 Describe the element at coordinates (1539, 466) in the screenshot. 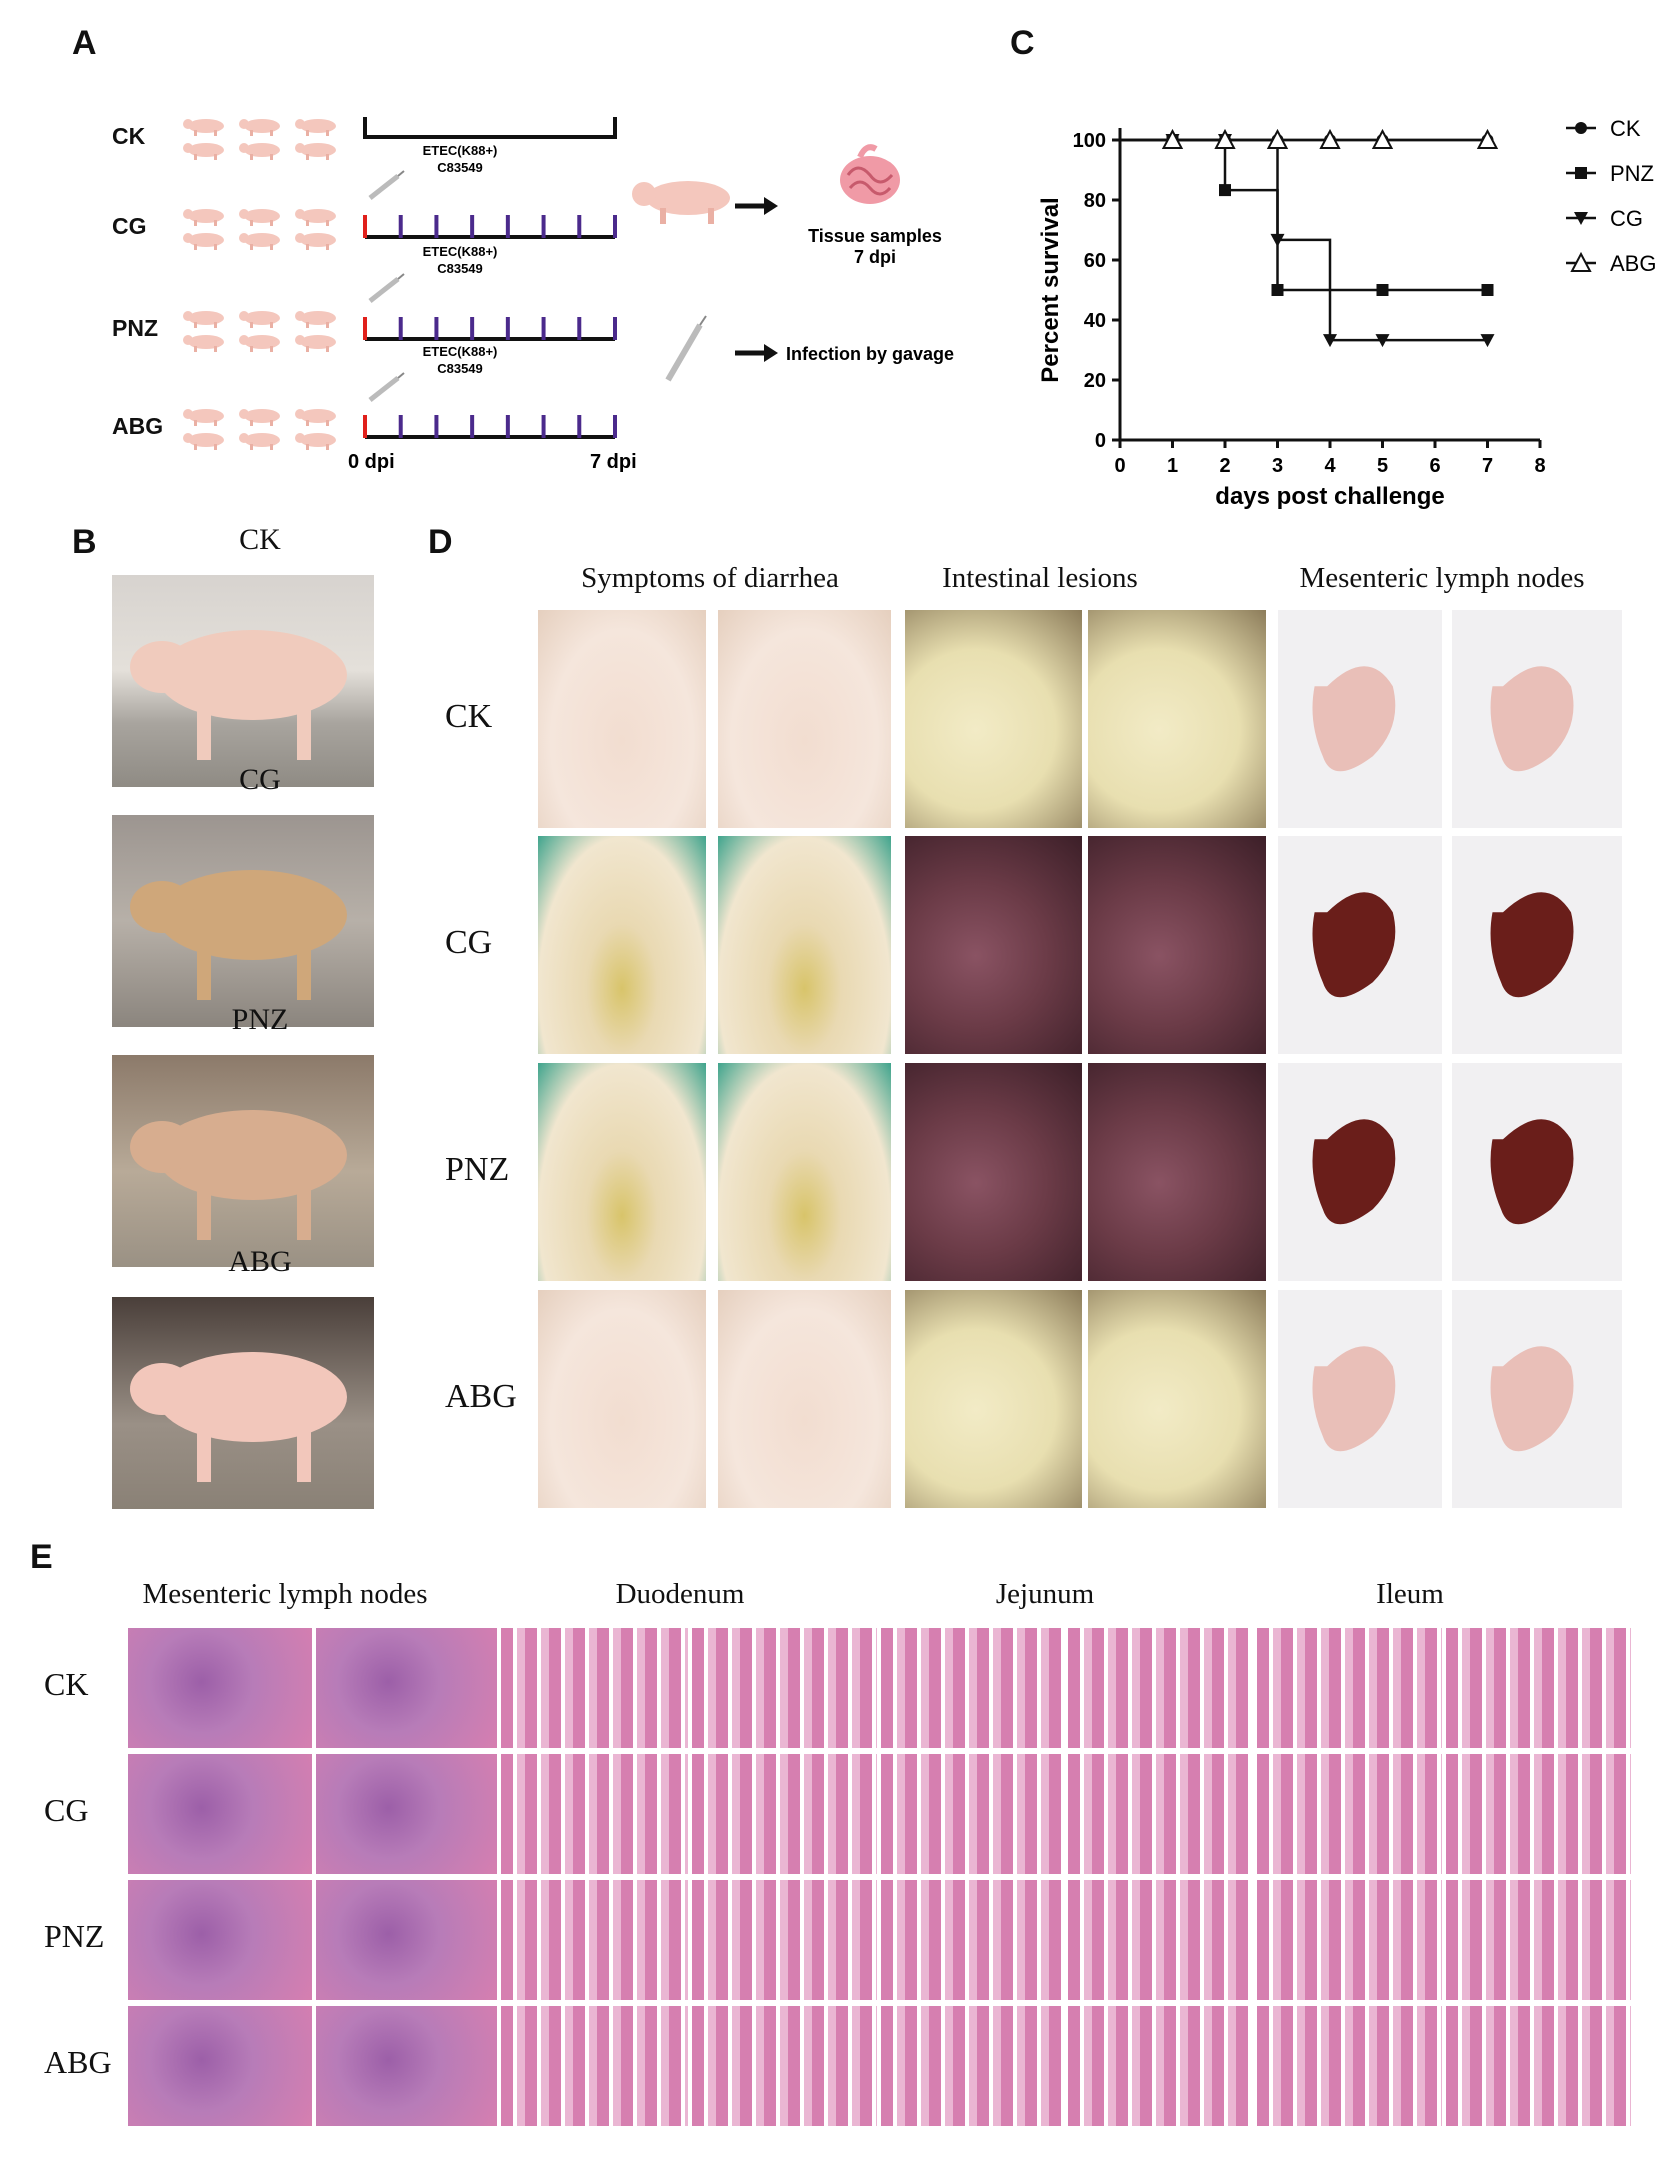

I see `x-tick-label: 8` at that location.